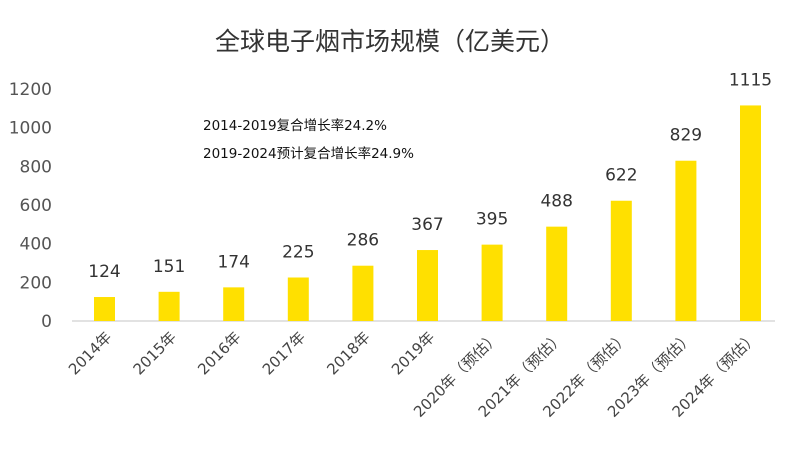 This screenshot has width=785, height=454. What do you see at coordinates (390, 41) in the screenshot?
I see `chart-title: 全球电子烟市场规模（亿美元）` at bounding box center [390, 41].